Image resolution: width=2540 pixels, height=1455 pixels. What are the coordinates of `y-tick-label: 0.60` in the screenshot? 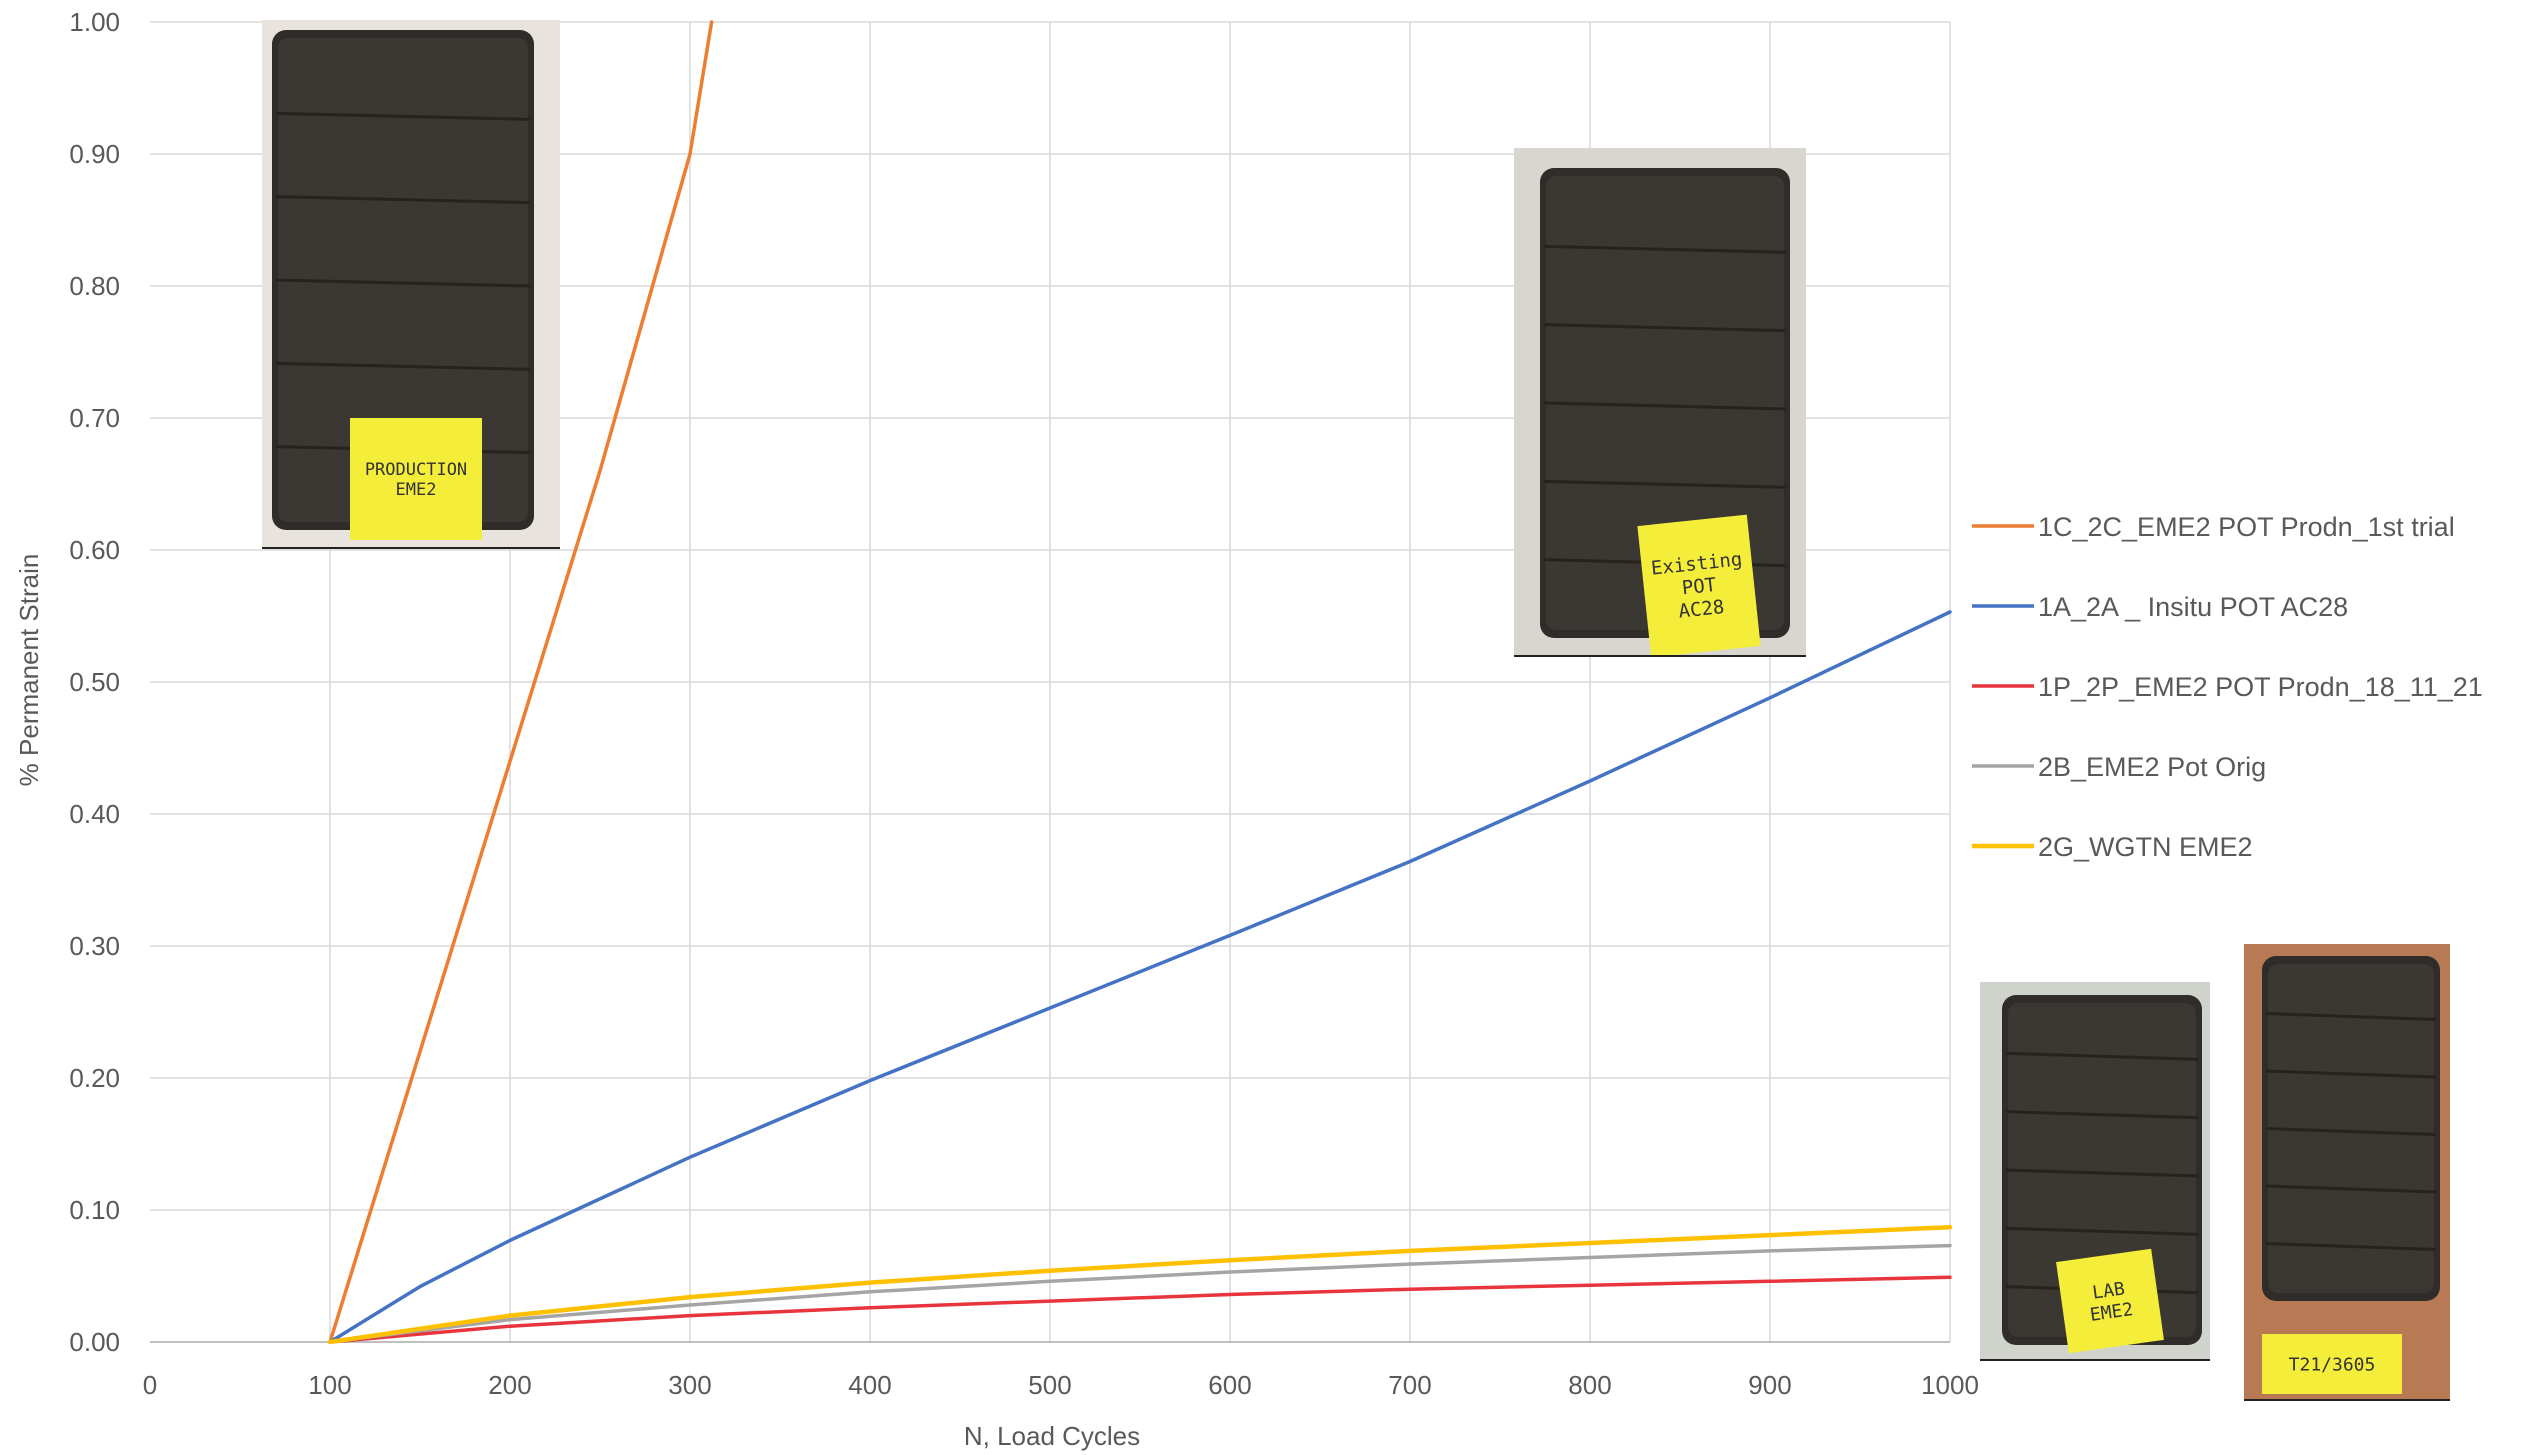 It's located at (94, 550).